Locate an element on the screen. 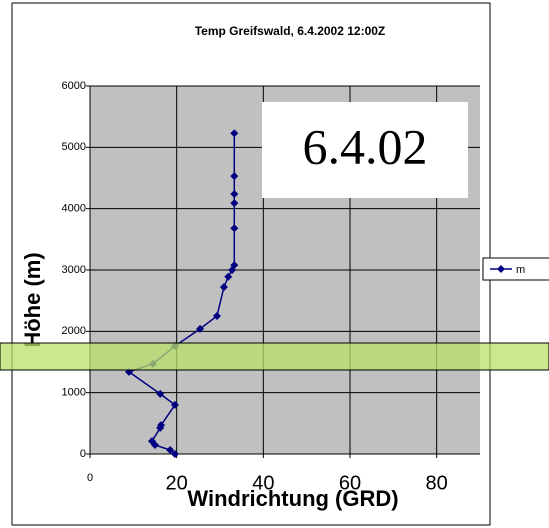 The image size is (549, 528). x-tick-label: 20 is located at coordinates (177, 483).